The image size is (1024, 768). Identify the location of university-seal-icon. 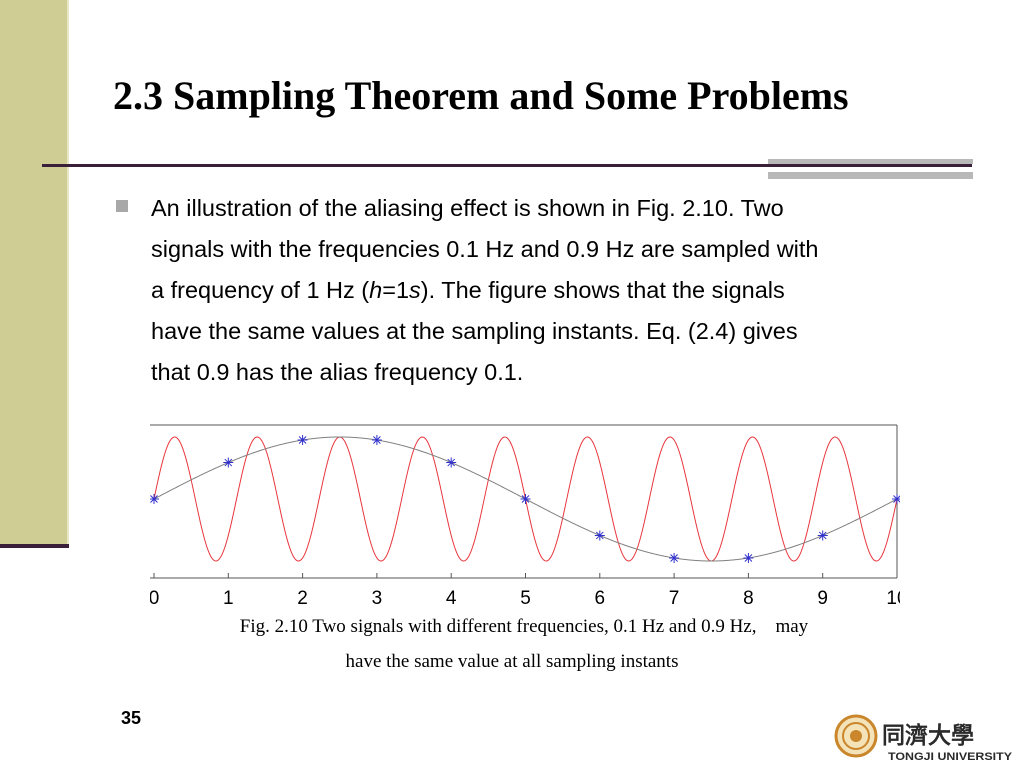
(856, 736).